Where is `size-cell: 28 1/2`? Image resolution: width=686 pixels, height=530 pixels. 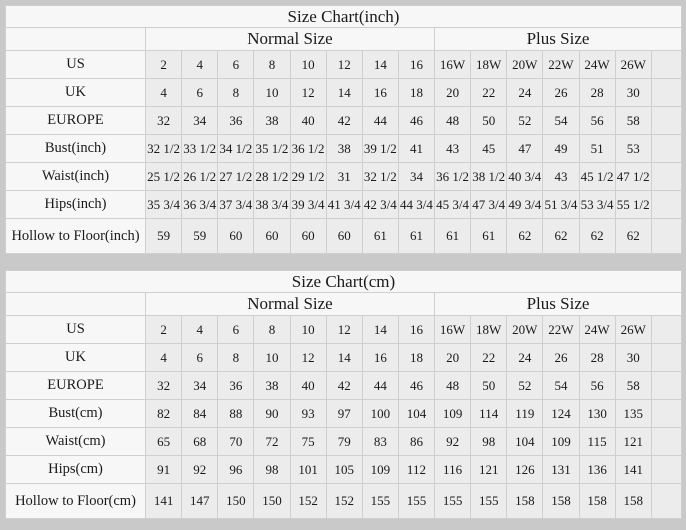
size-cell: 28 1/2 is located at coordinates (272, 176).